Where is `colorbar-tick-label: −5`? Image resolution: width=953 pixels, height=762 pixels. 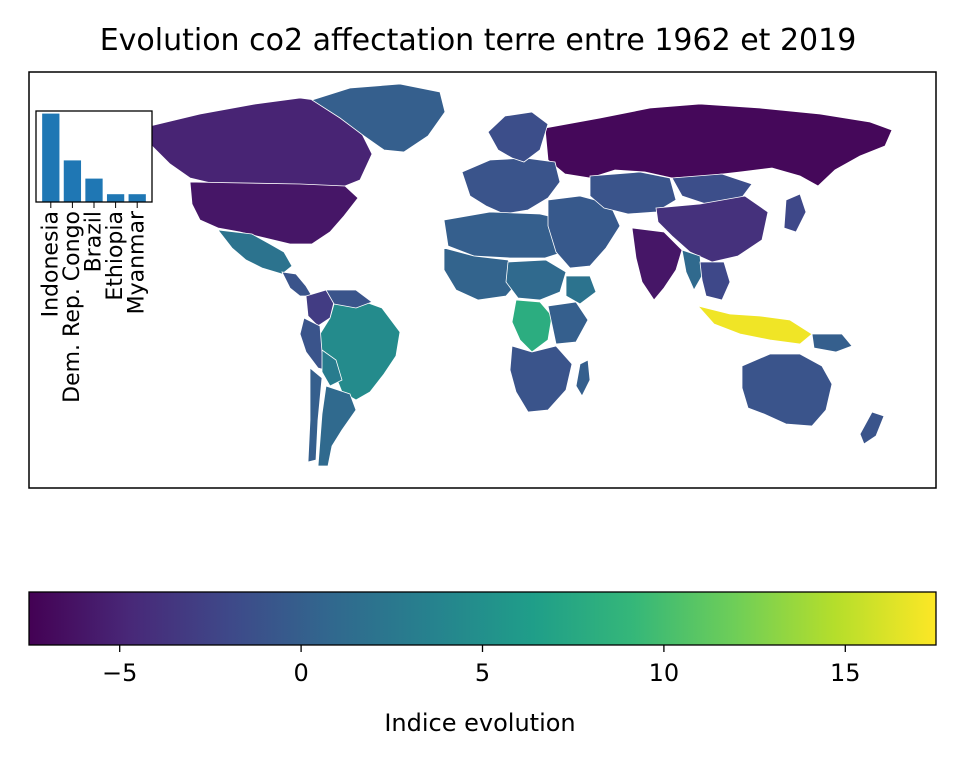 colorbar-tick-label: −5 is located at coordinates (119, 673).